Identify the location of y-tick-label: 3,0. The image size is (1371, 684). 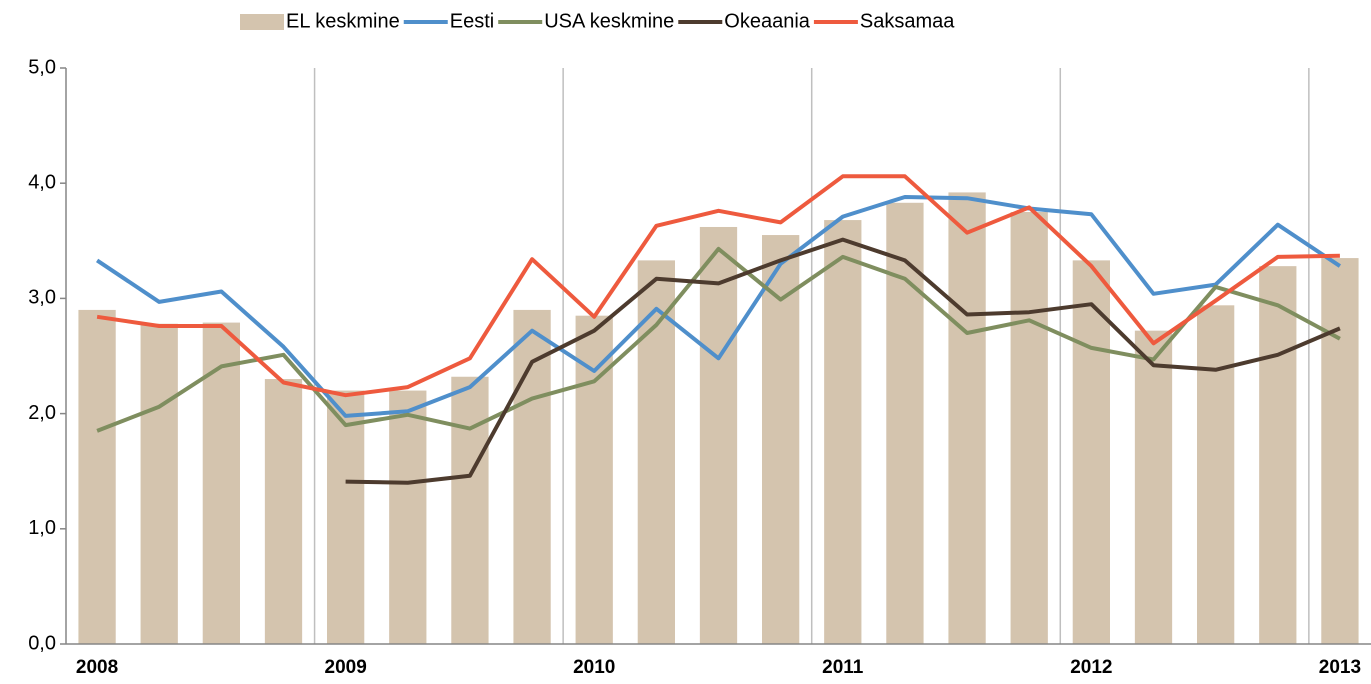
(42, 298).